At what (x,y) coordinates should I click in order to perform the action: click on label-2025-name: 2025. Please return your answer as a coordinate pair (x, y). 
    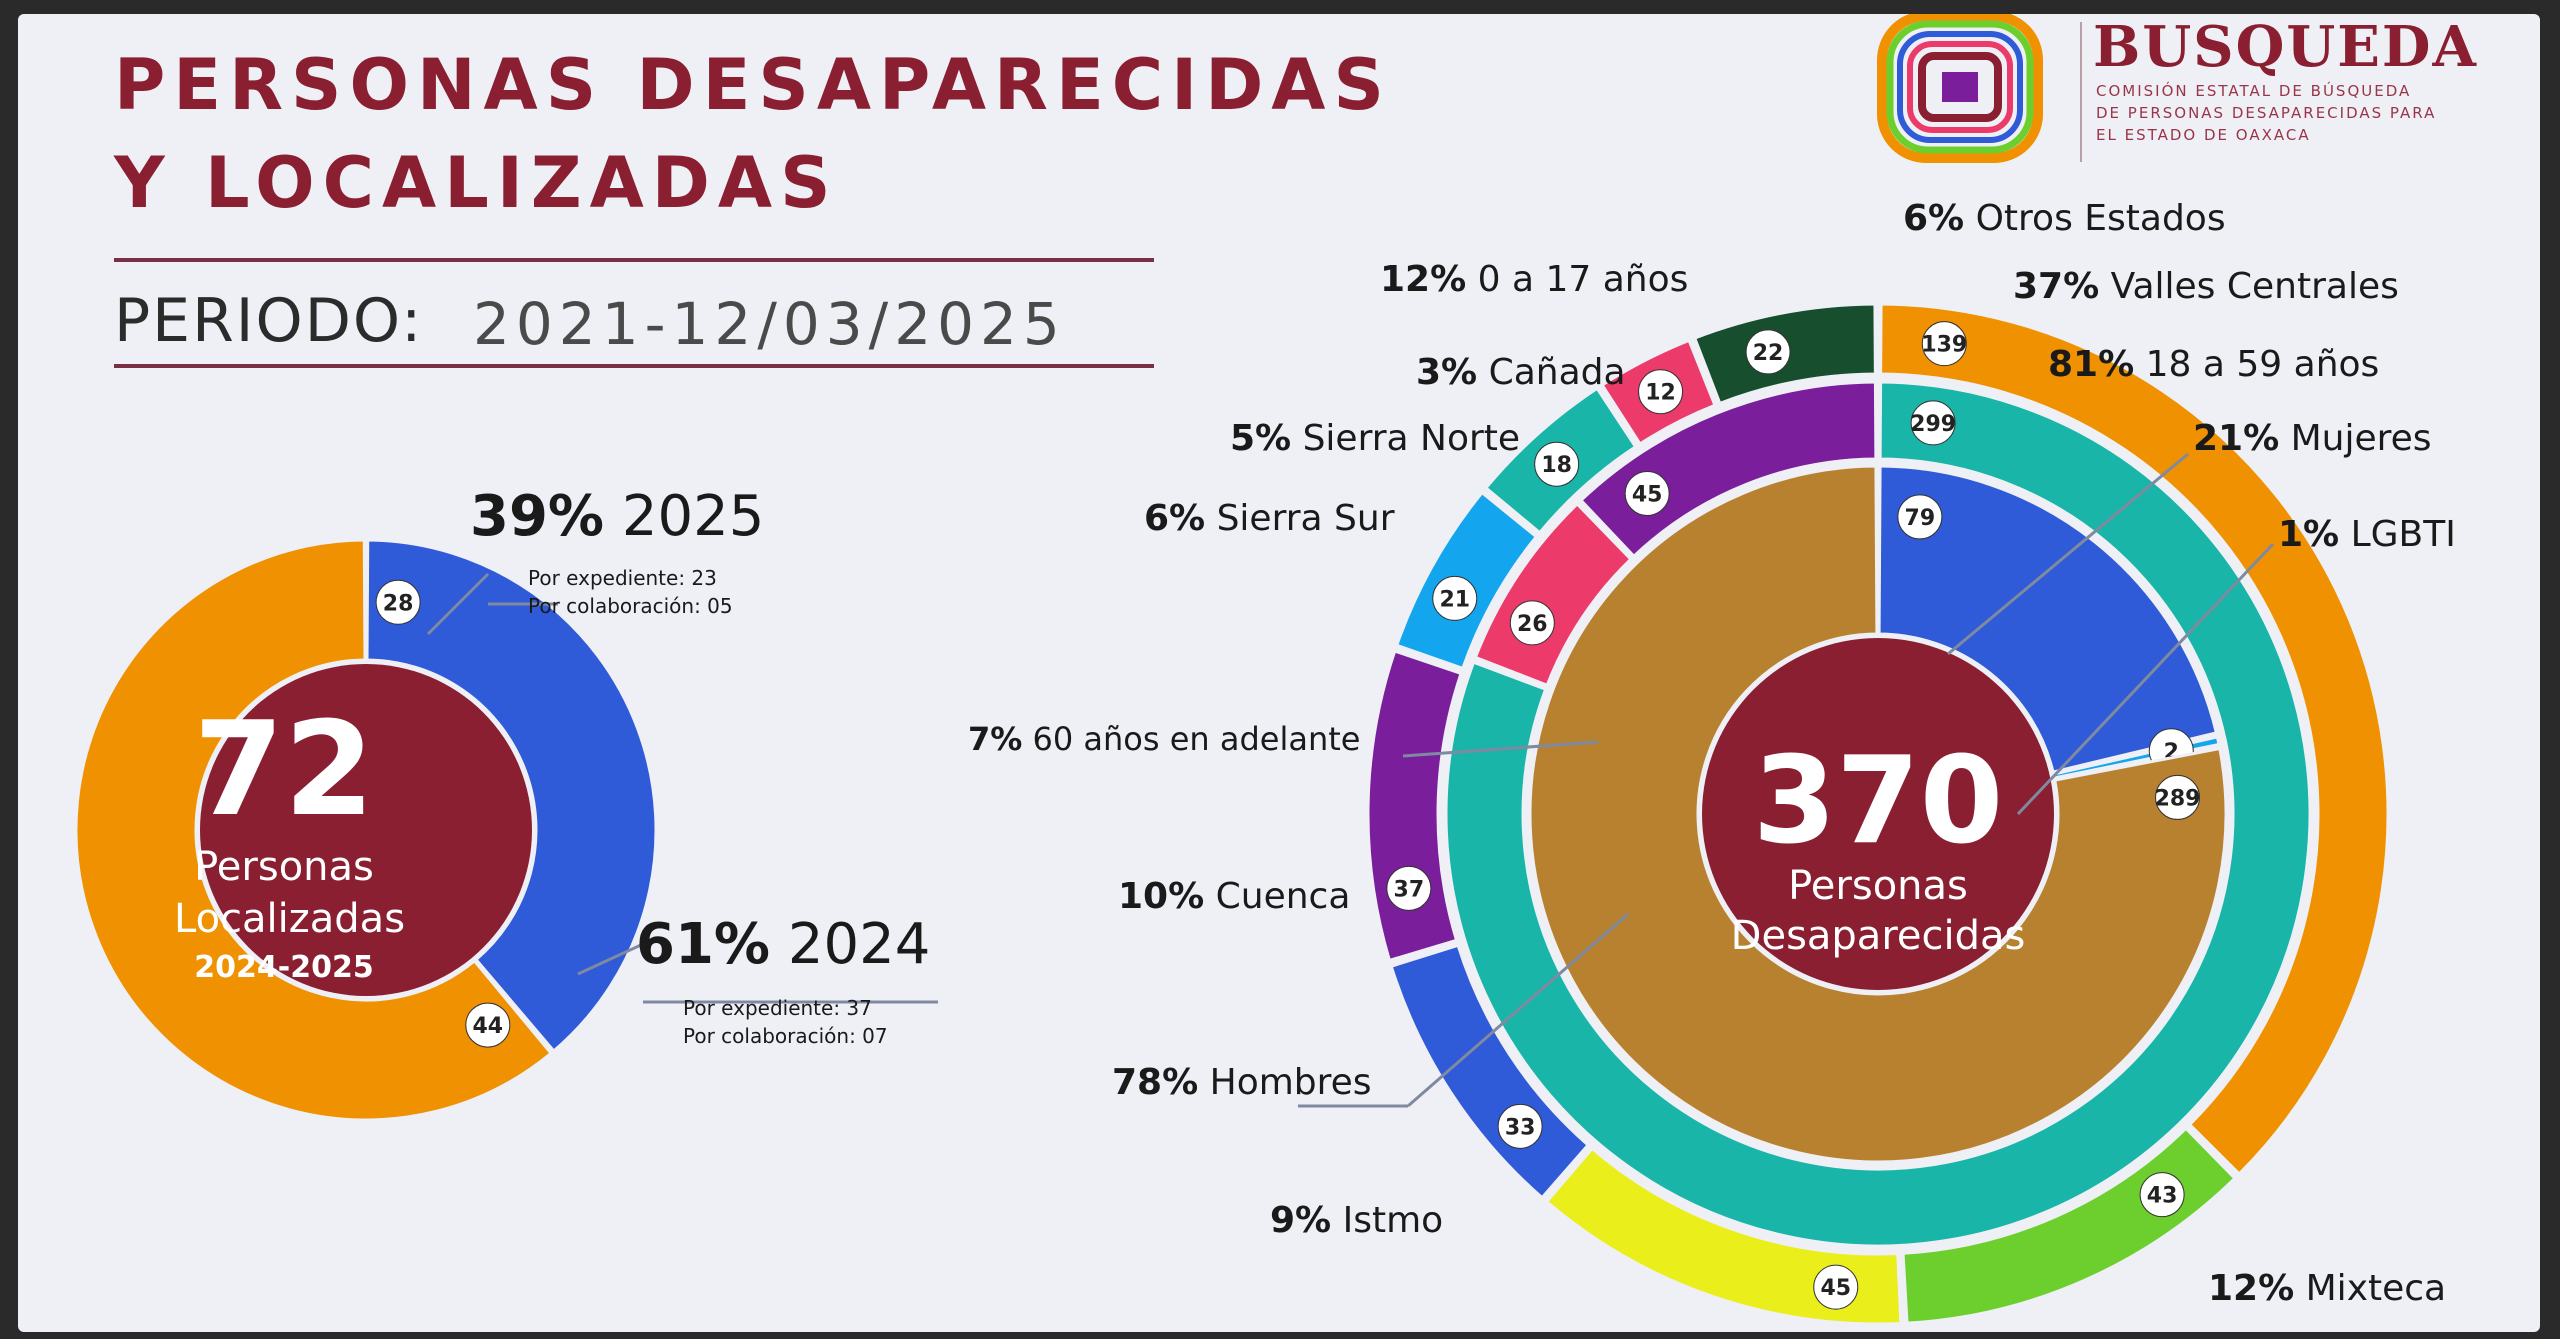
    Looking at the image, I should click on (693, 516).